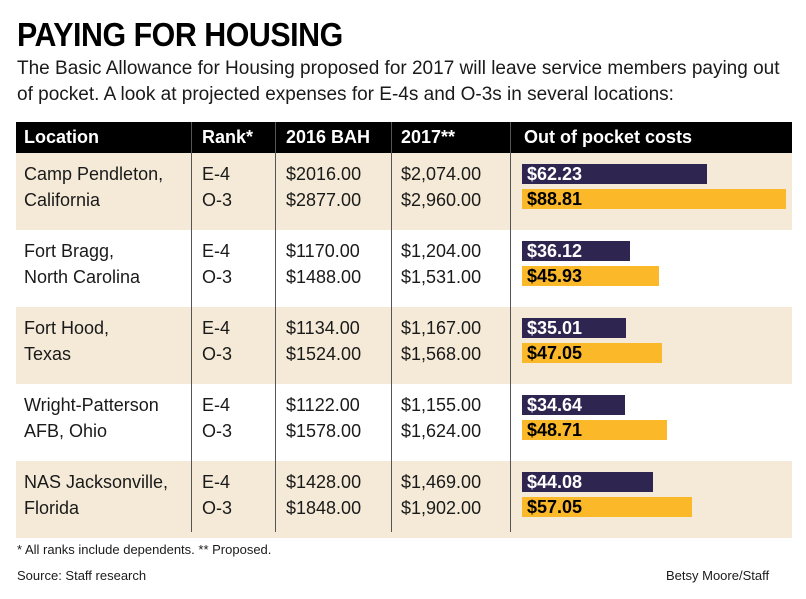  What do you see at coordinates (52, 508) in the screenshot?
I see `location-line2: Florida` at bounding box center [52, 508].